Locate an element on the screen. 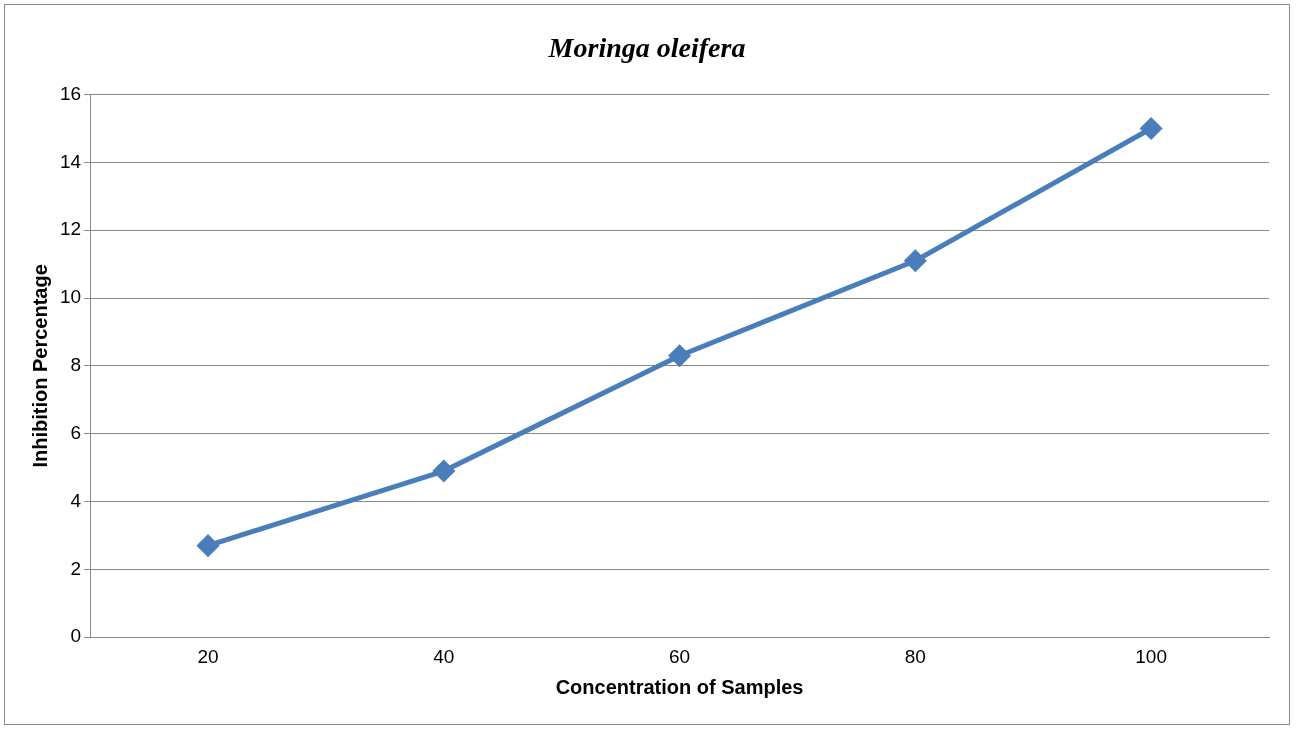  x-tick-label: 80 is located at coordinates (915, 656).